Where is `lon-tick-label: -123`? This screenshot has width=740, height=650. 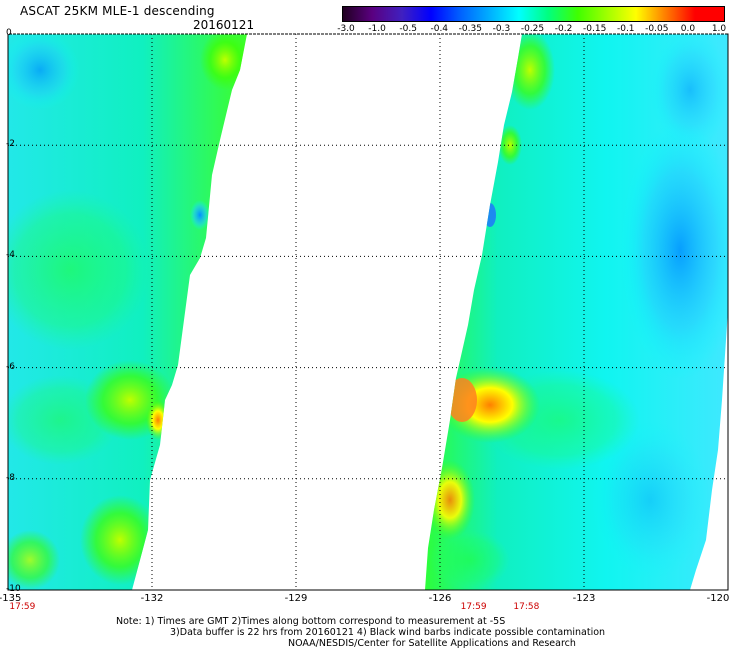
lon-tick-label: -123 is located at coordinates (584, 598).